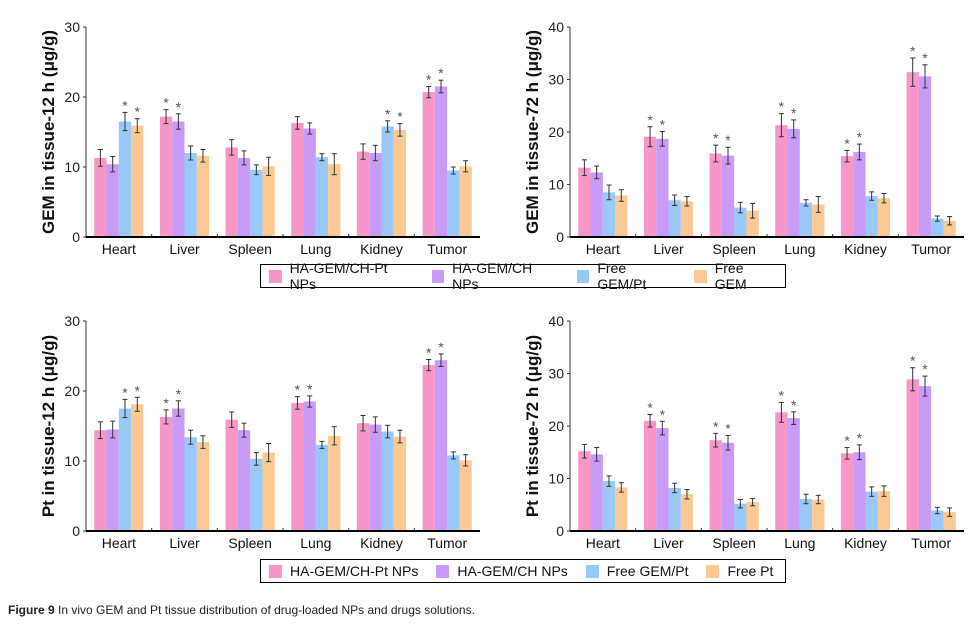  Describe the element at coordinates (31, 610) in the screenshot. I see `caption-label: Figure 9` at that location.